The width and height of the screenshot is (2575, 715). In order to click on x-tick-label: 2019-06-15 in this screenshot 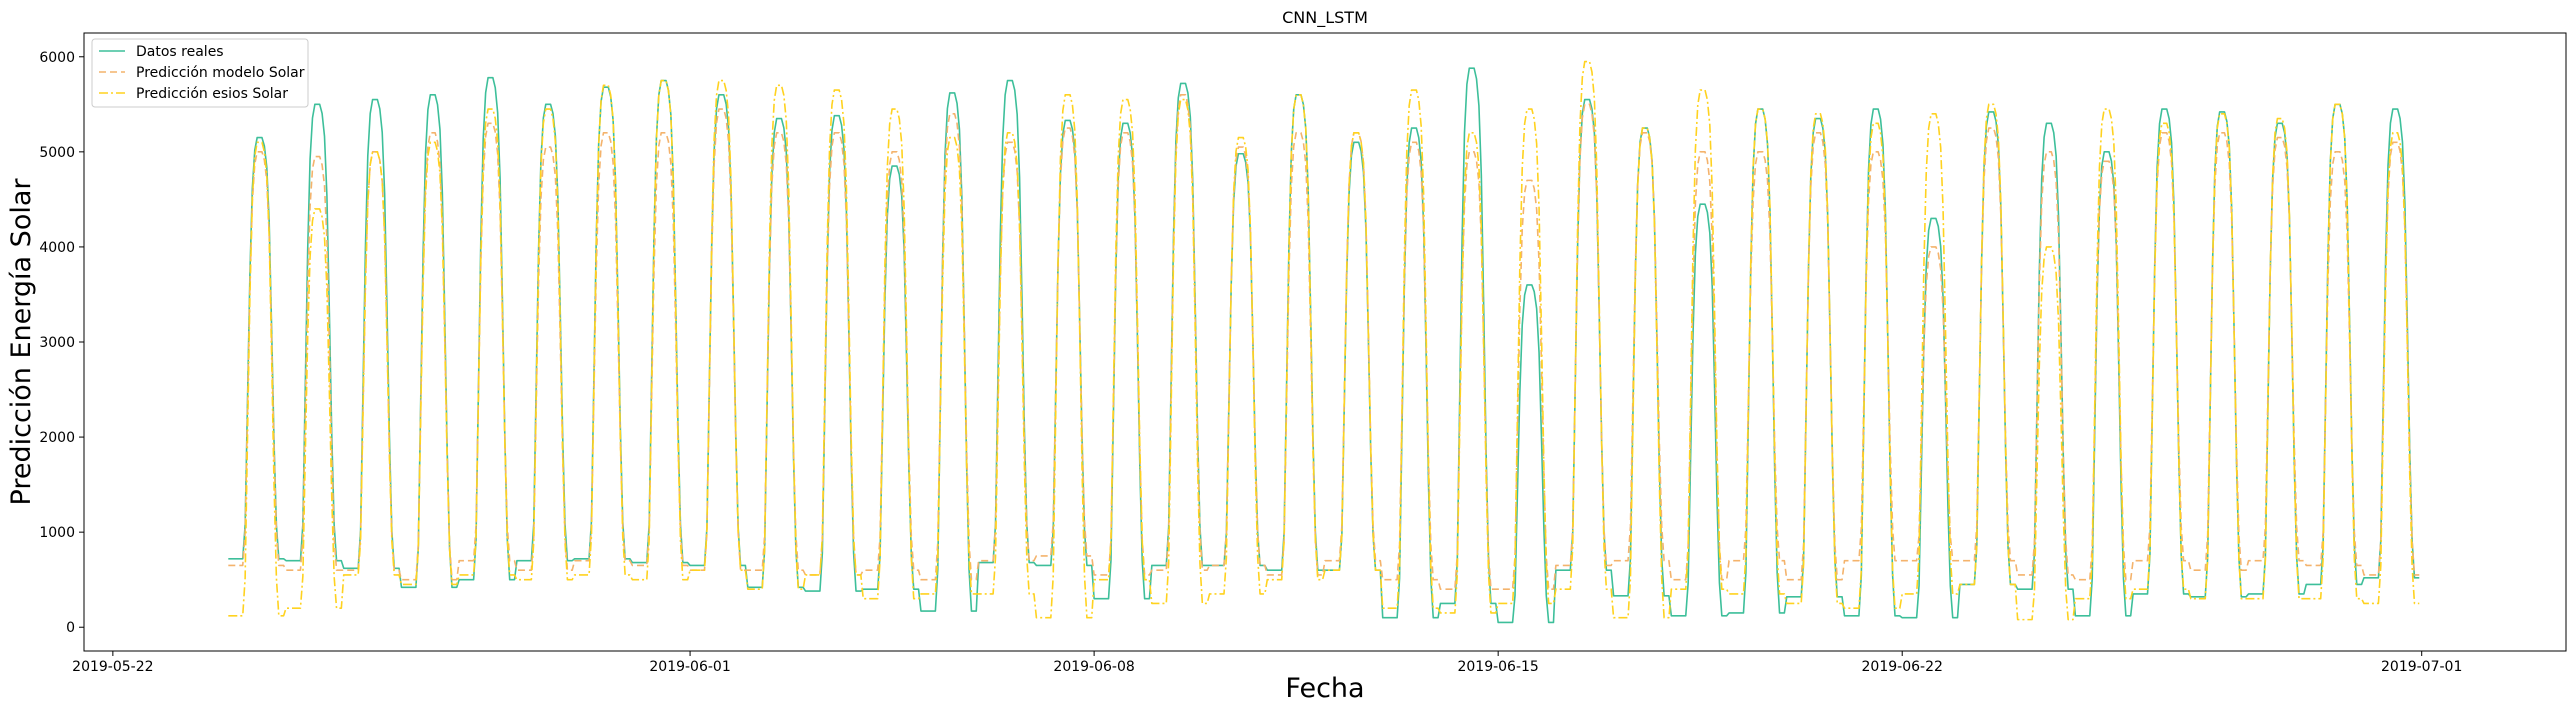, I will do `click(1497, 667)`.